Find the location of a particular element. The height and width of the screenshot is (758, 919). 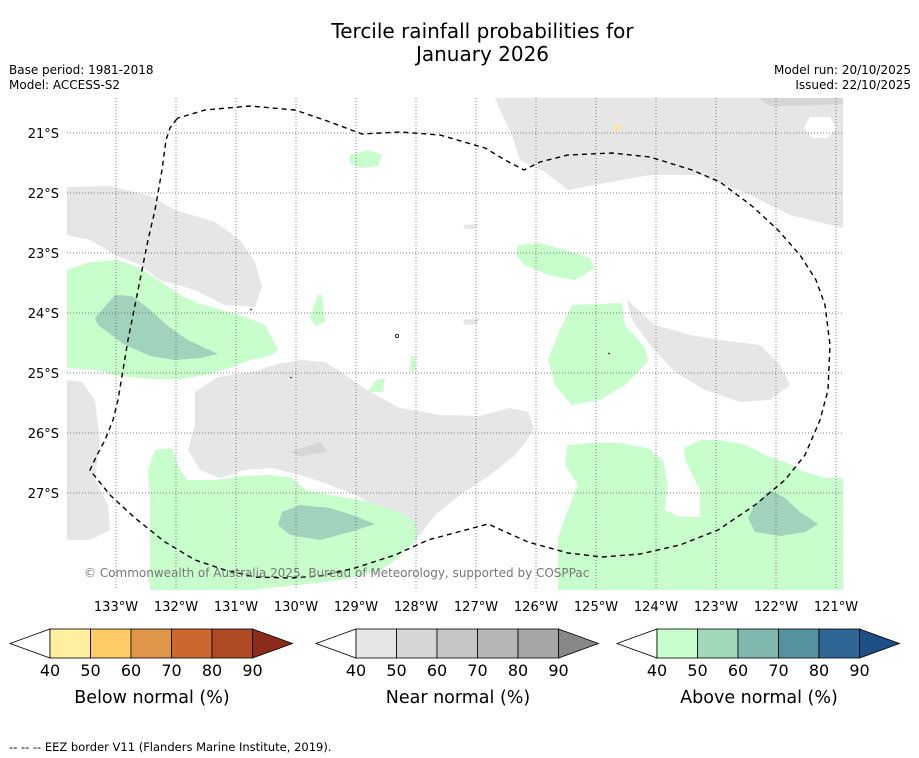

base-period: Base period: 1981-2018 is located at coordinates (81, 70).